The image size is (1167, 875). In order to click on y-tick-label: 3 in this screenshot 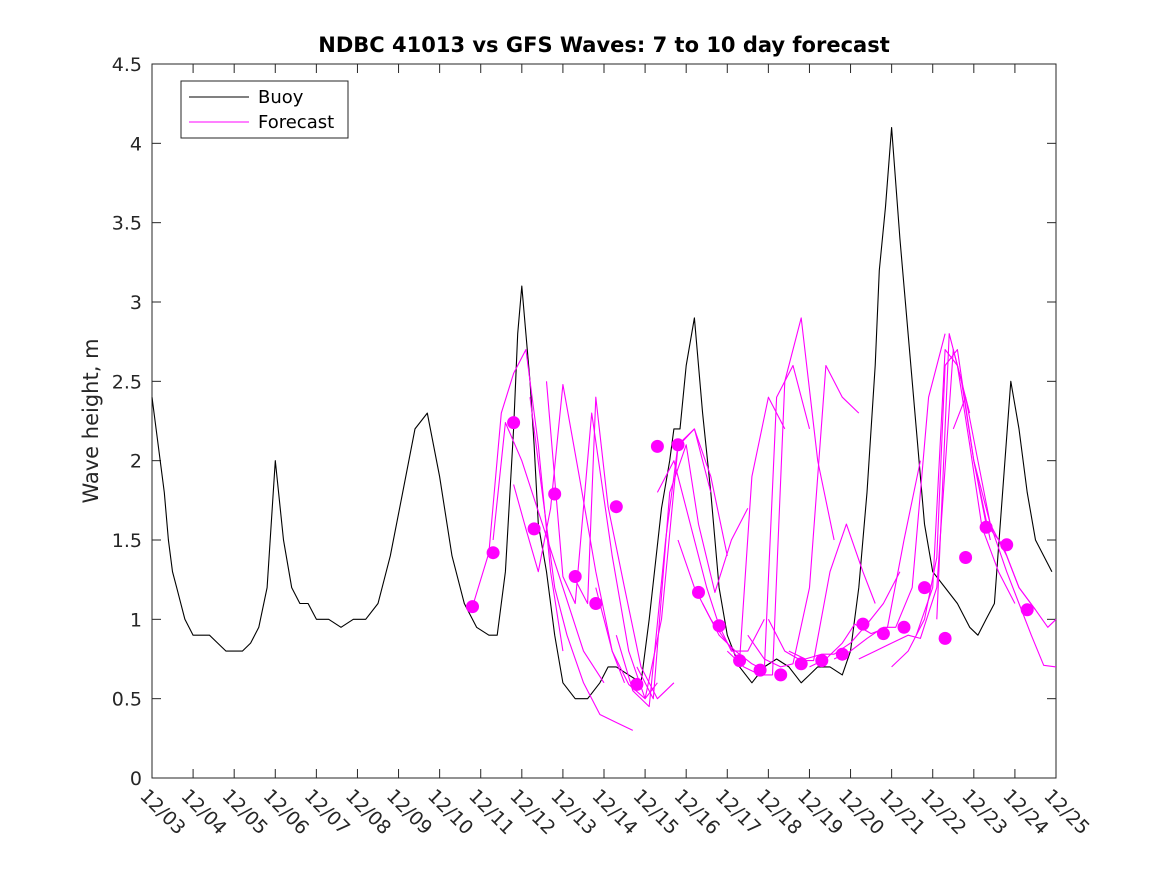, I will do `click(136, 303)`.